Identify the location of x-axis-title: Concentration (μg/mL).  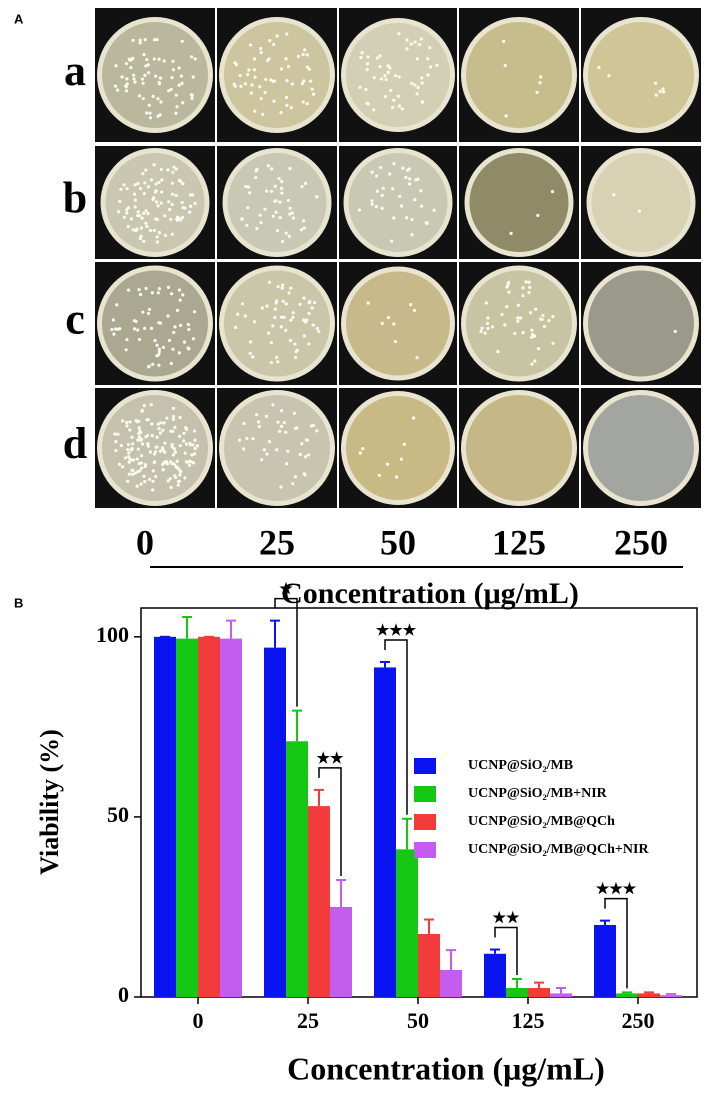
(446, 1068).